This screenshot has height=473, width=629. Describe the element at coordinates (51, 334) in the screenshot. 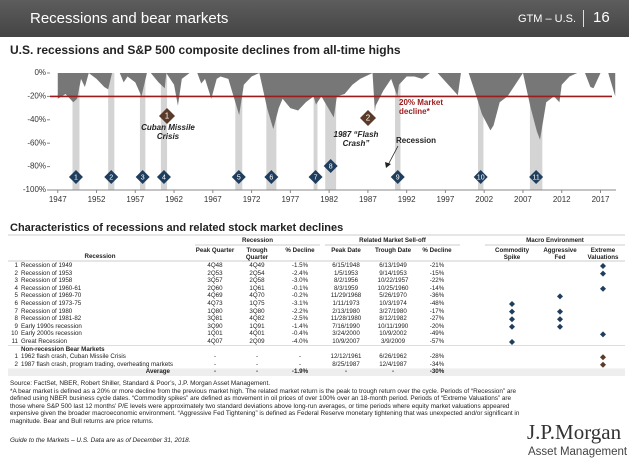

I see `row-name: Early 2000s recession` at that location.